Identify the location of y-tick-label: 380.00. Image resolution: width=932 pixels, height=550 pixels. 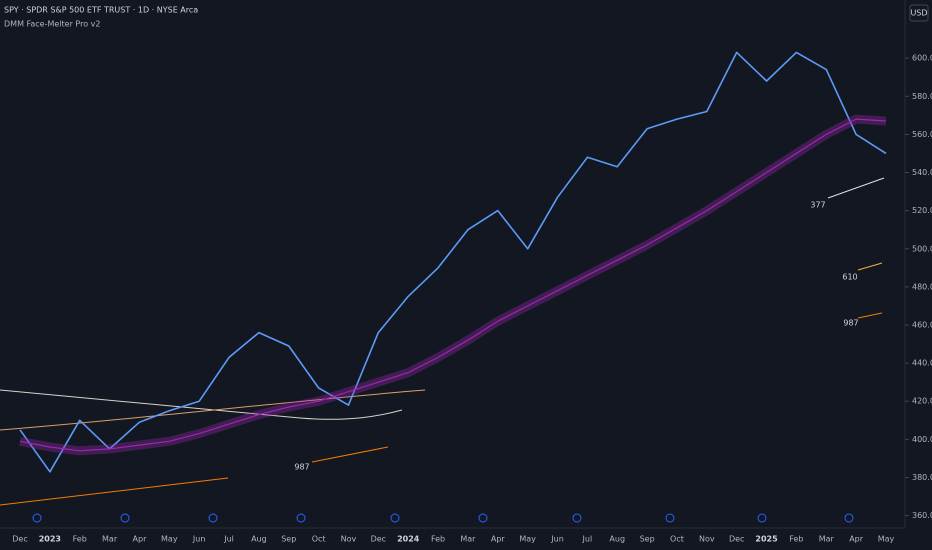
(922, 477).